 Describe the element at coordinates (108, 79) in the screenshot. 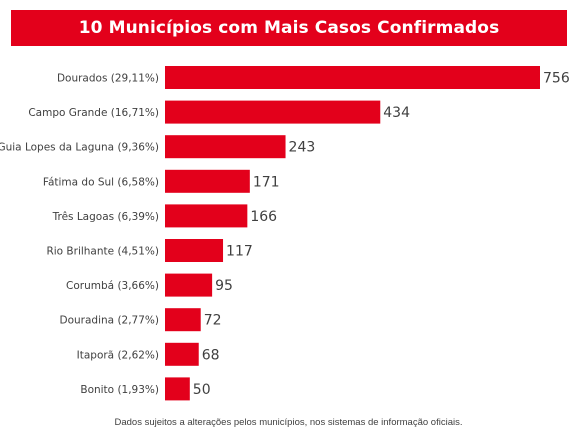

I see `category-label: Dourados (29,11%)` at that location.